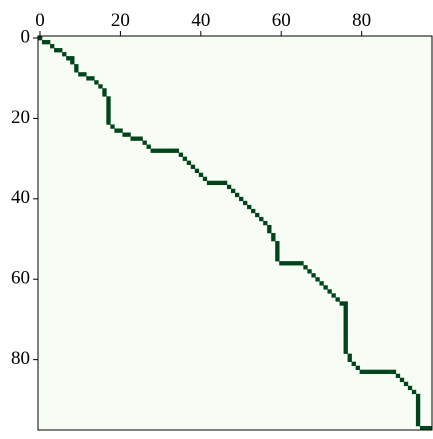 This screenshot has height=439, width=433. Describe the element at coordinates (40, 20) in the screenshot. I see `x-tick-label: 0` at that location.